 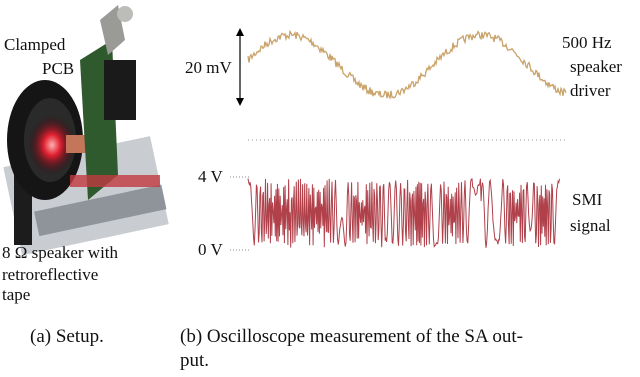 I want to click on caption: (a) Setup., so click(x=67, y=336).